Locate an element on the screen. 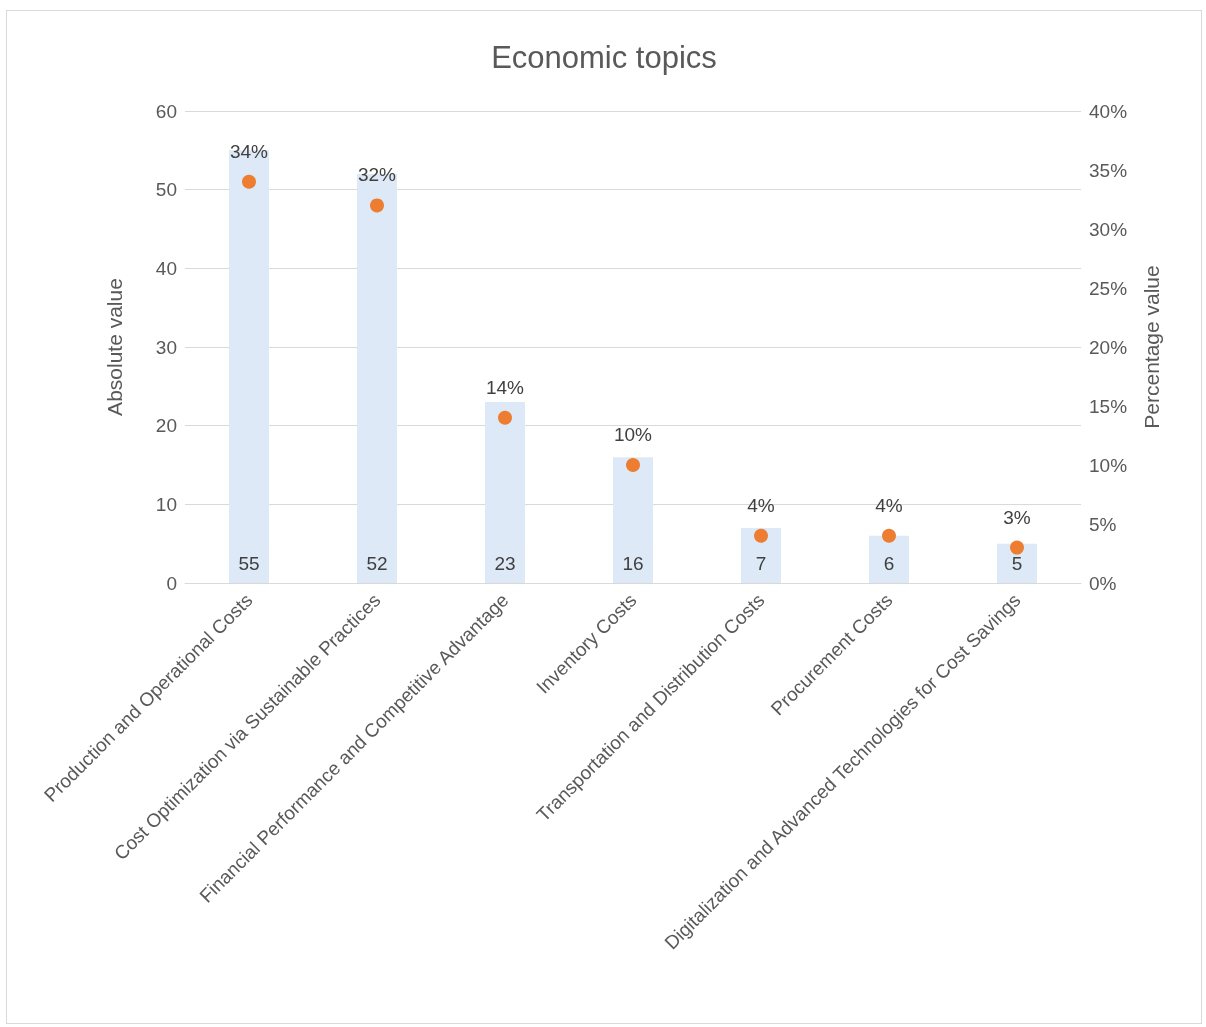 This screenshot has width=1206, height=1027. y-tick-label: 10 is located at coordinates (166, 504).